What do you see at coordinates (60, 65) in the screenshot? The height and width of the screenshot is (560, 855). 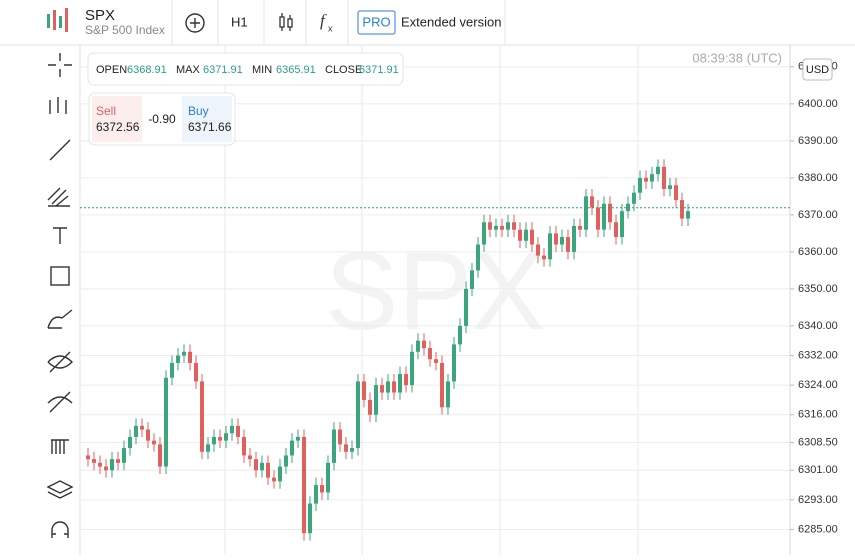 I see `crosshair-tool` at bounding box center [60, 65].